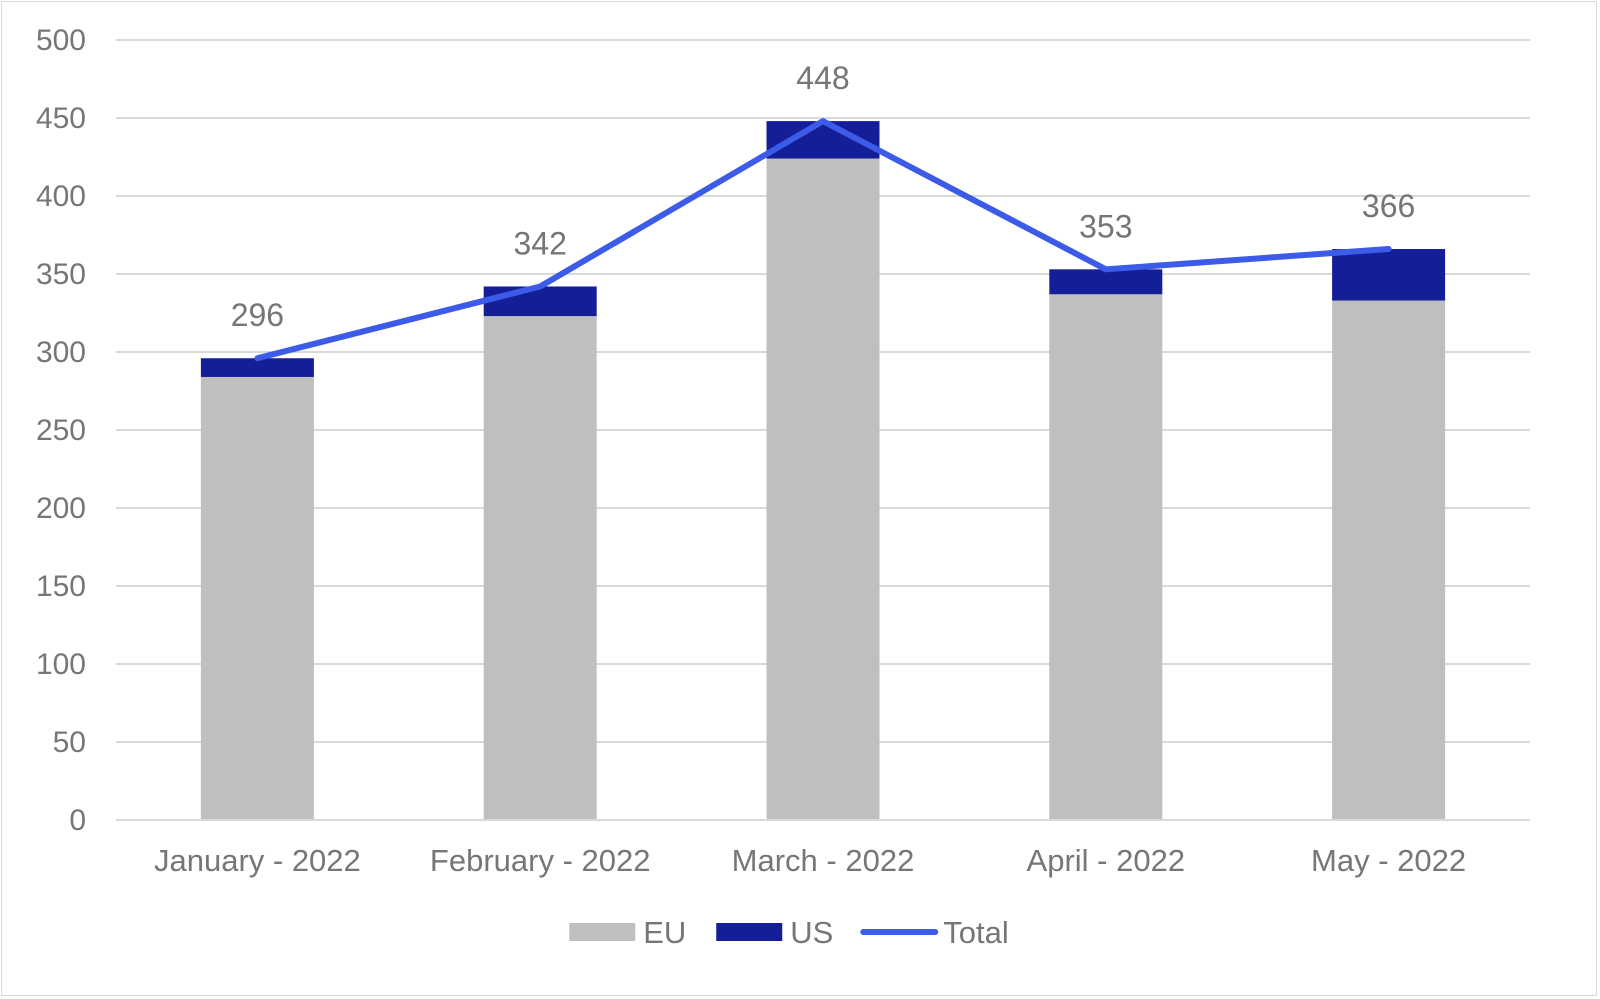  Describe the element at coordinates (61, 586) in the screenshot. I see `y-tick-label: 150` at that location.